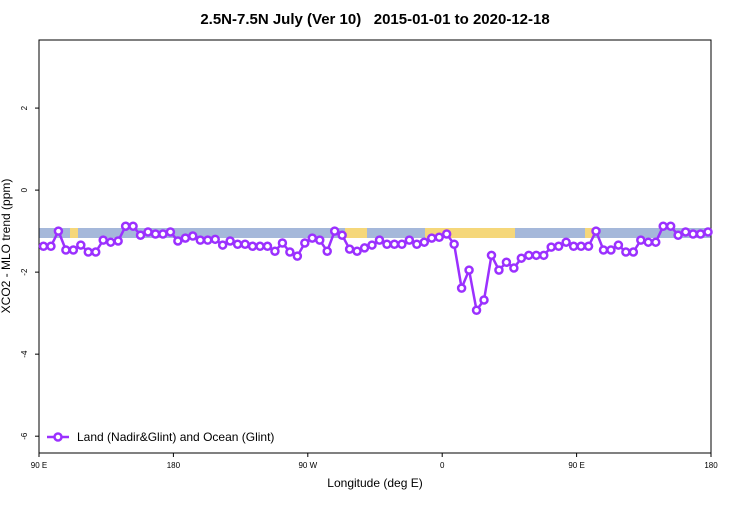  Describe the element at coordinates (24, 107) in the screenshot. I see `y-tick-label: 2` at that location.